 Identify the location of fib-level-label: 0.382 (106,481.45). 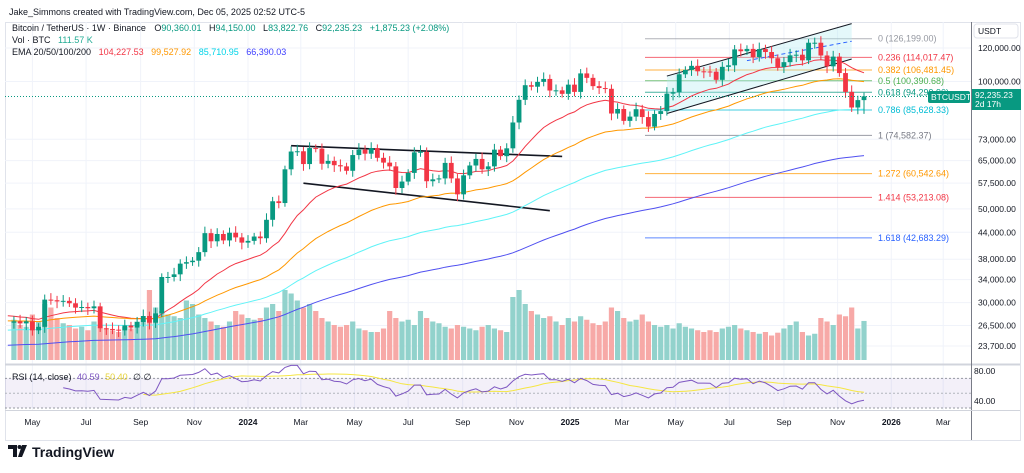
(916, 70).